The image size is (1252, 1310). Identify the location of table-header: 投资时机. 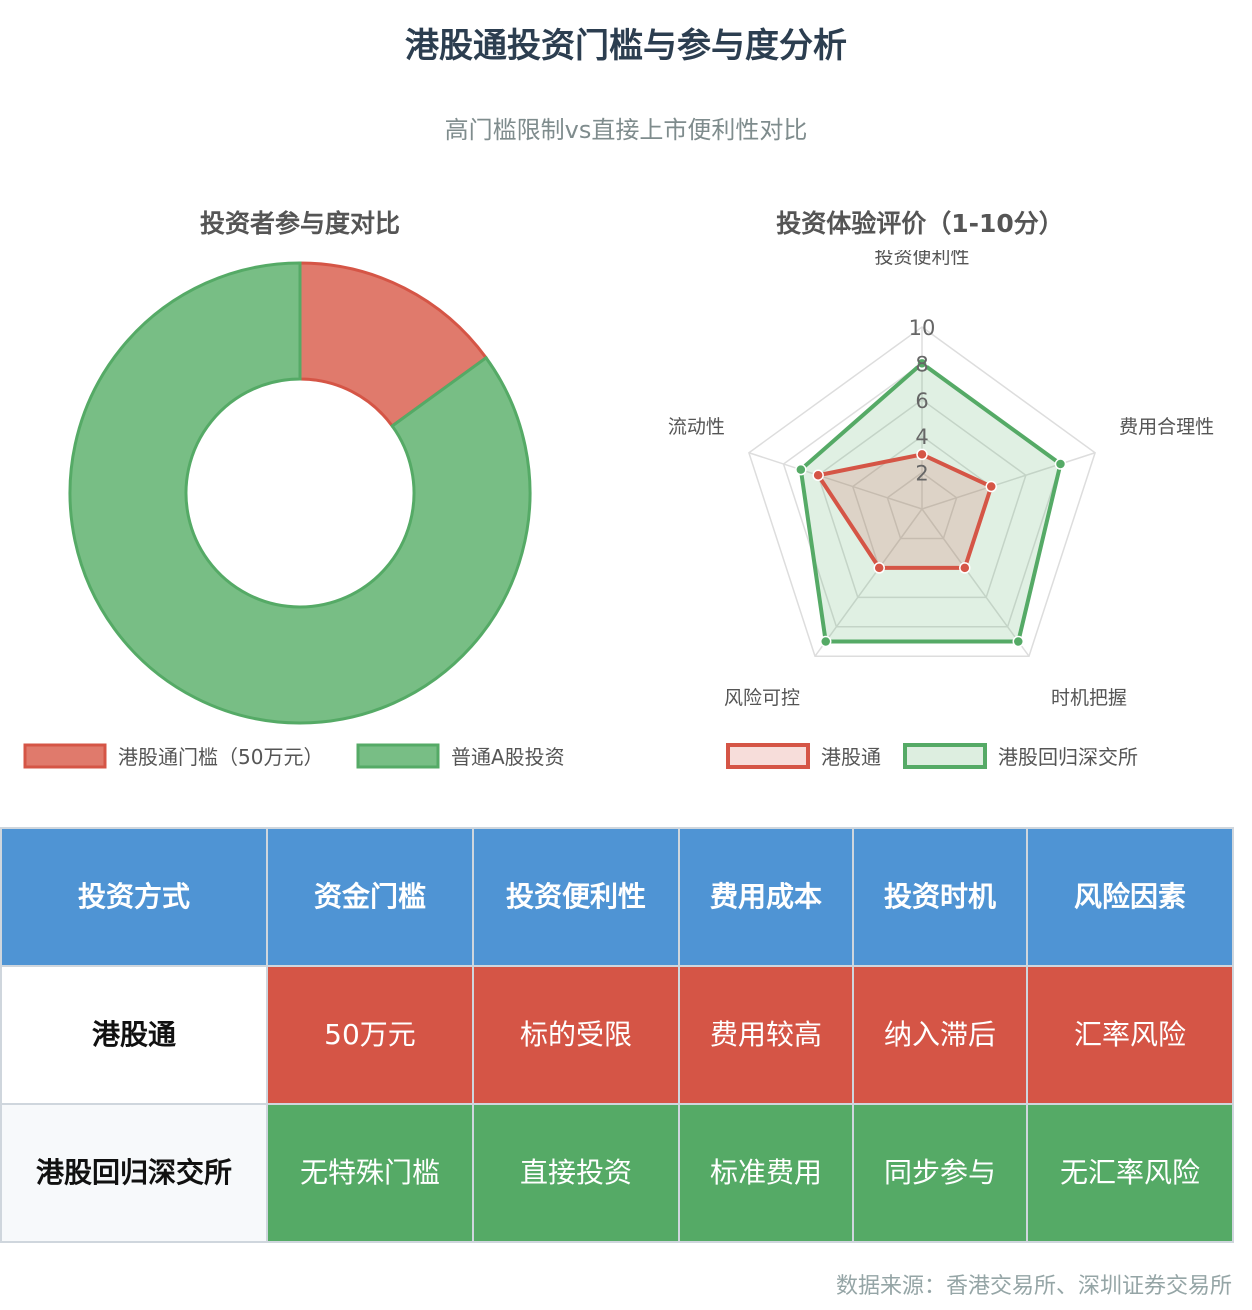
(940, 897).